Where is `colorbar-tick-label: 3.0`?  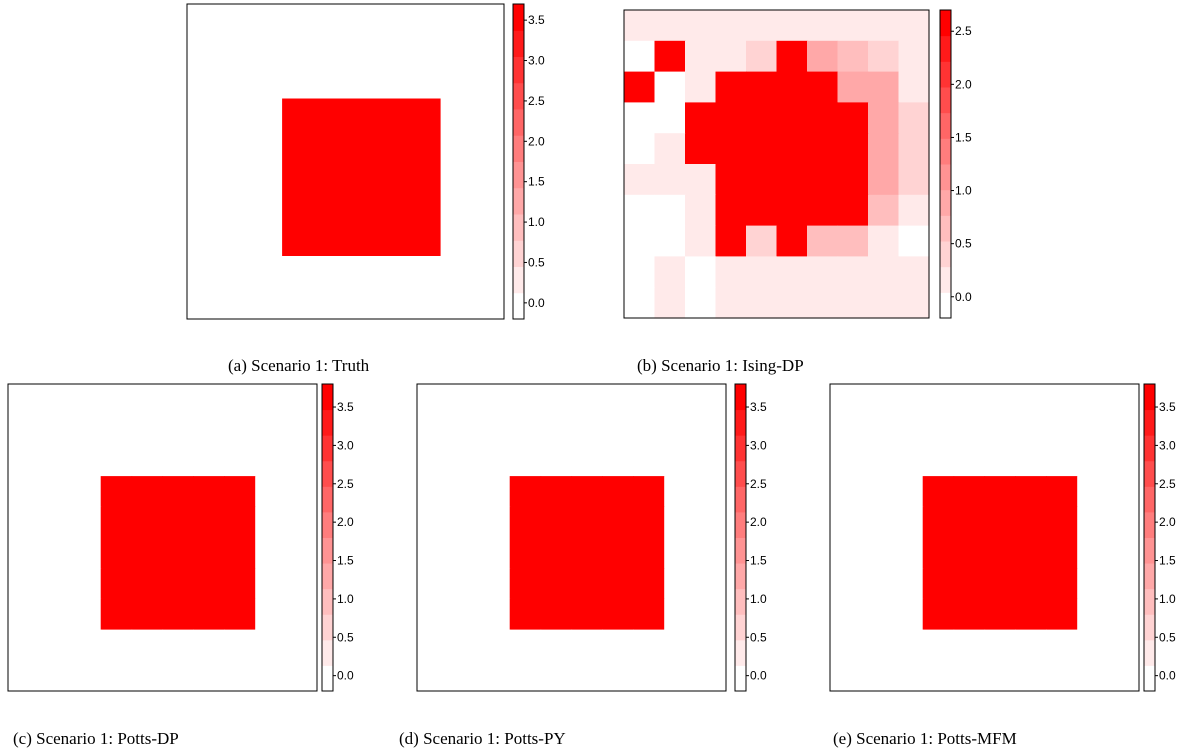 colorbar-tick-label: 3.0 is located at coordinates (345, 445).